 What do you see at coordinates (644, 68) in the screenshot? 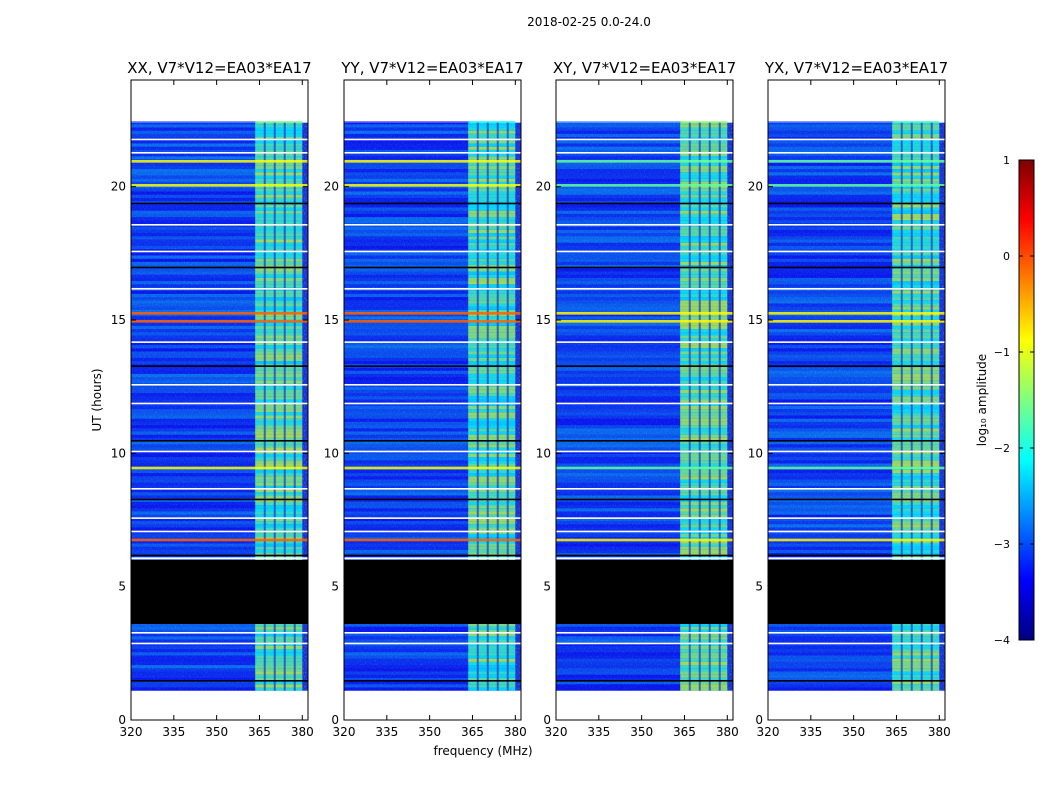
I see `panel-title: XY, V7*V12=EA03*EA17` at bounding box center [644, 68].